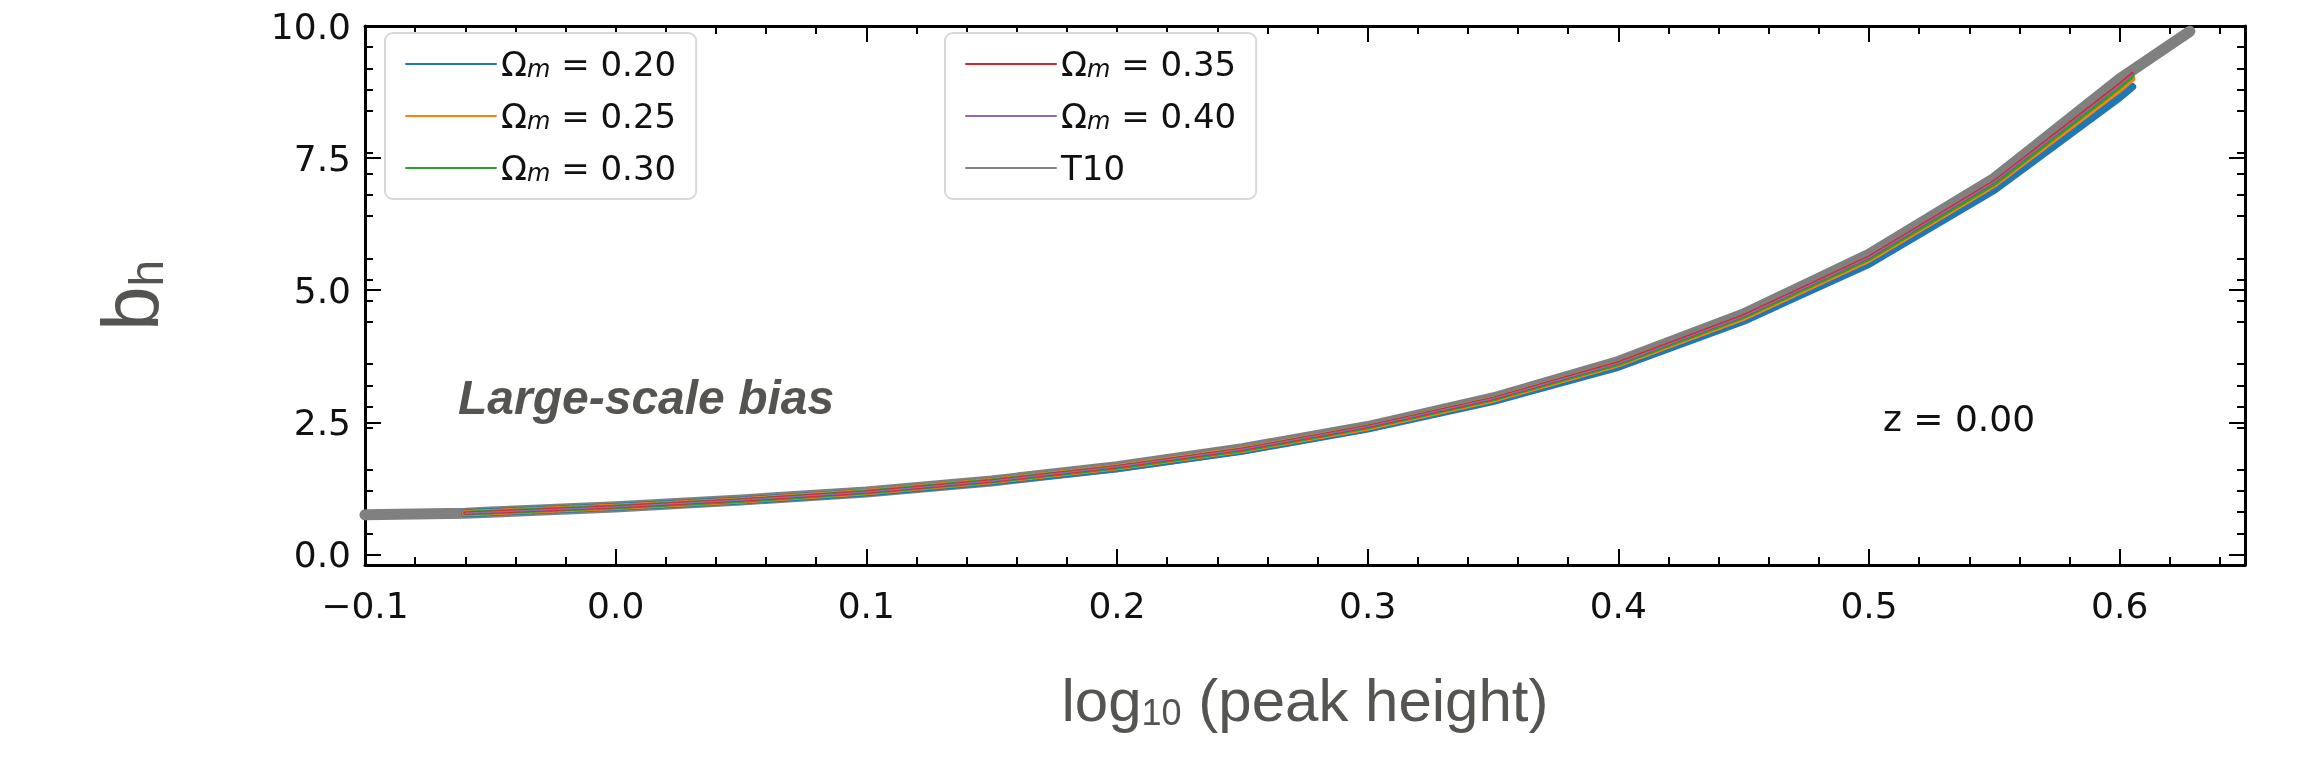  What do you see at coordinates (616, 605) in the screenshot?
I see `text: 0.0` at bounding box center [616, 605].